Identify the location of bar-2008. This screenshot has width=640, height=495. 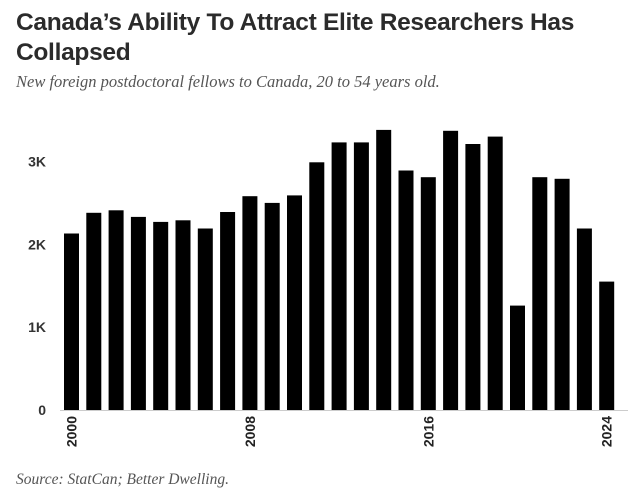
(250, 303).